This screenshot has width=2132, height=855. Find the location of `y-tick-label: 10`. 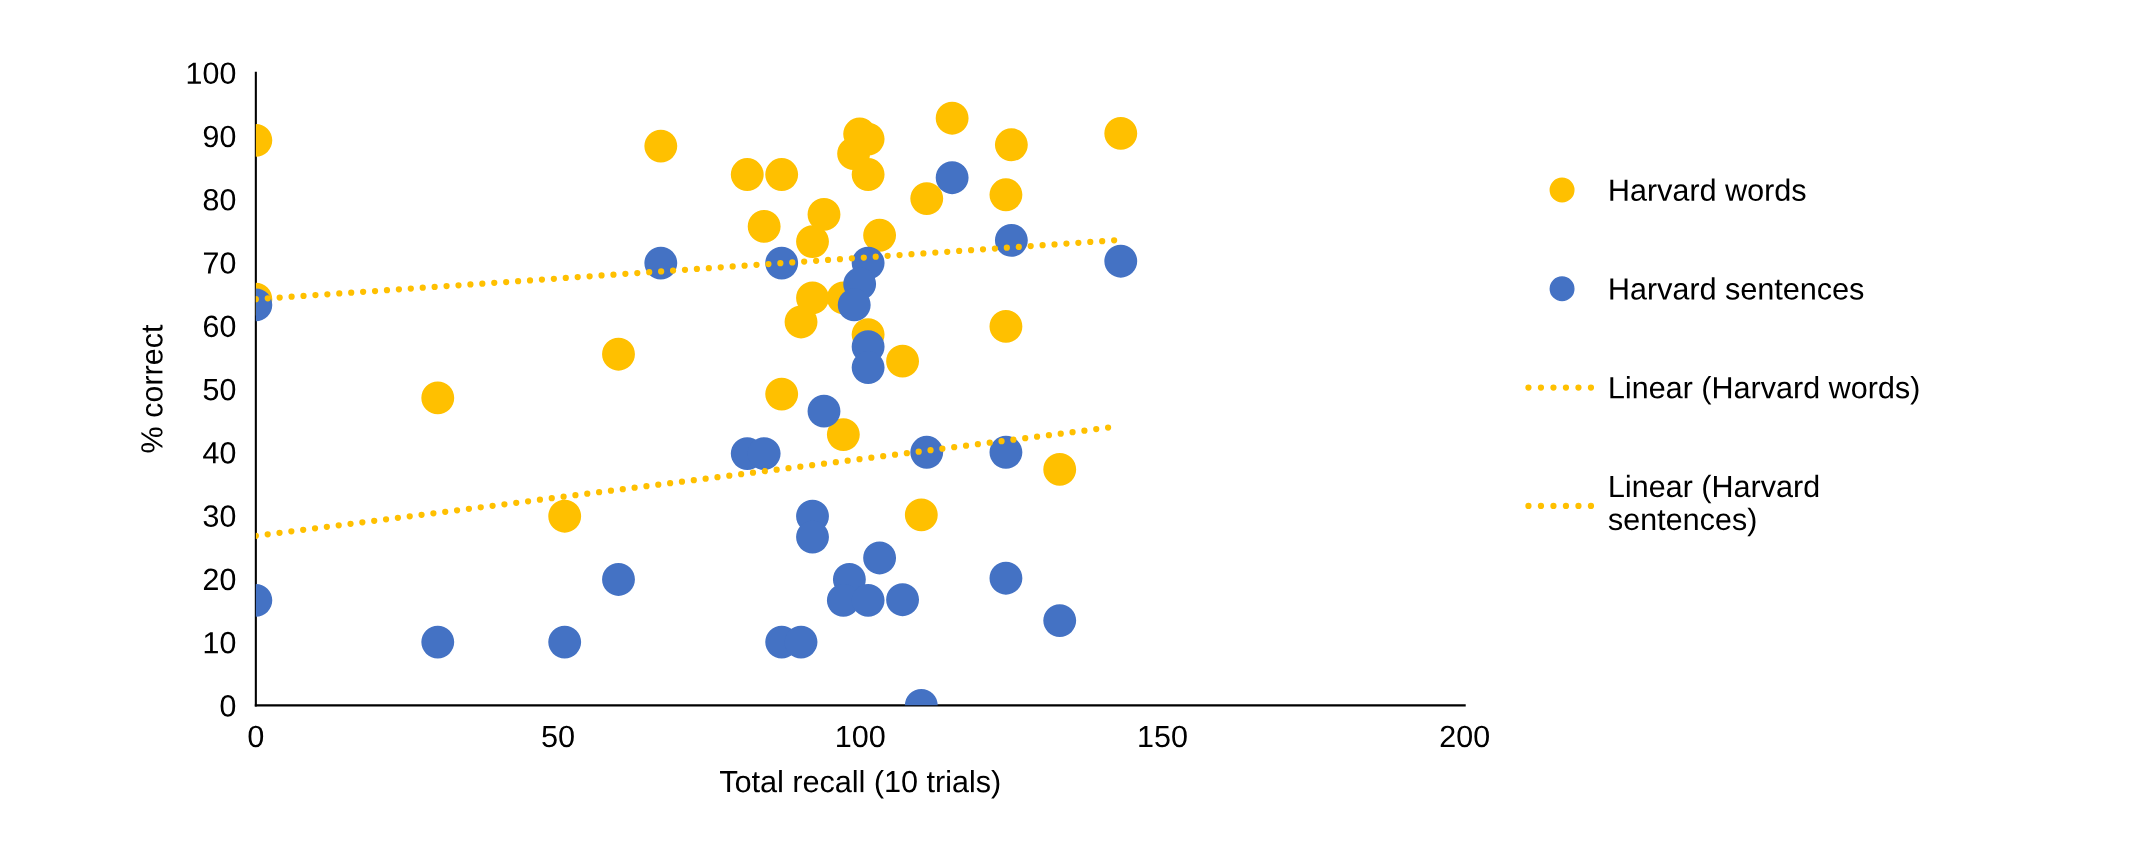

y-tick-label: 10 is located at coordinates (220, 642).